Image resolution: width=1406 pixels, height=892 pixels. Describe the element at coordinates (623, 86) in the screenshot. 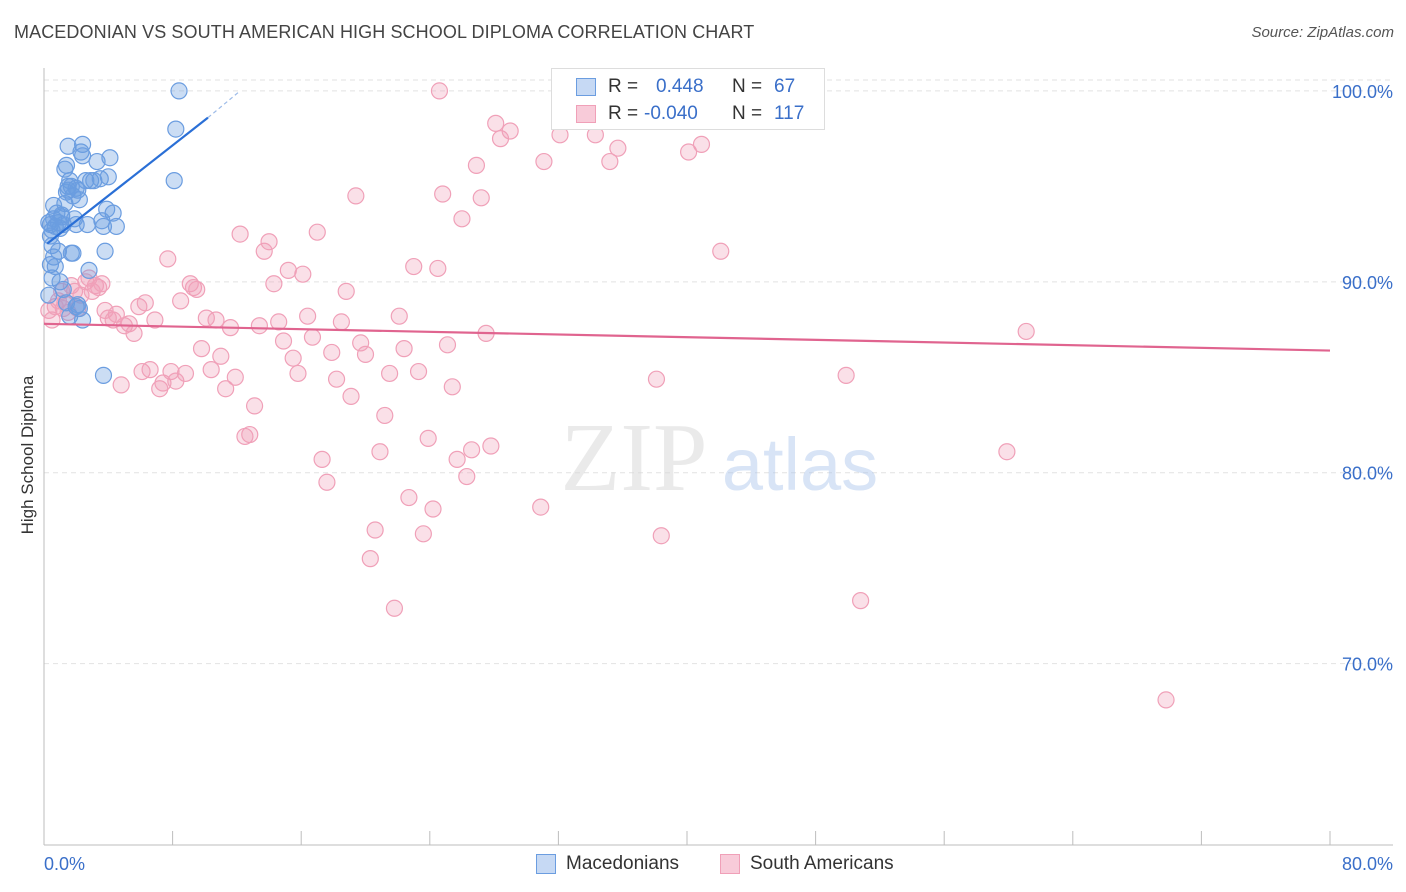

I see `legend-r-label: R =` at that location.